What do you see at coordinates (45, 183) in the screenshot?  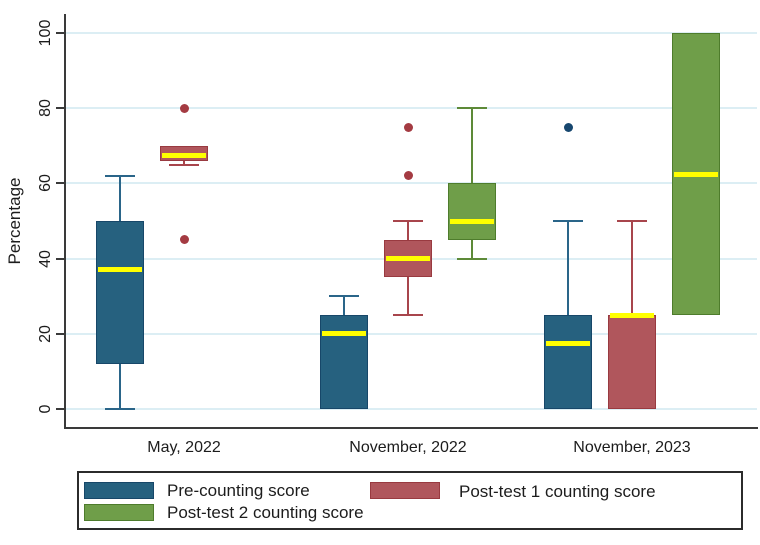 I see `y-tick-label: 60` at bounding box center [45, 183].